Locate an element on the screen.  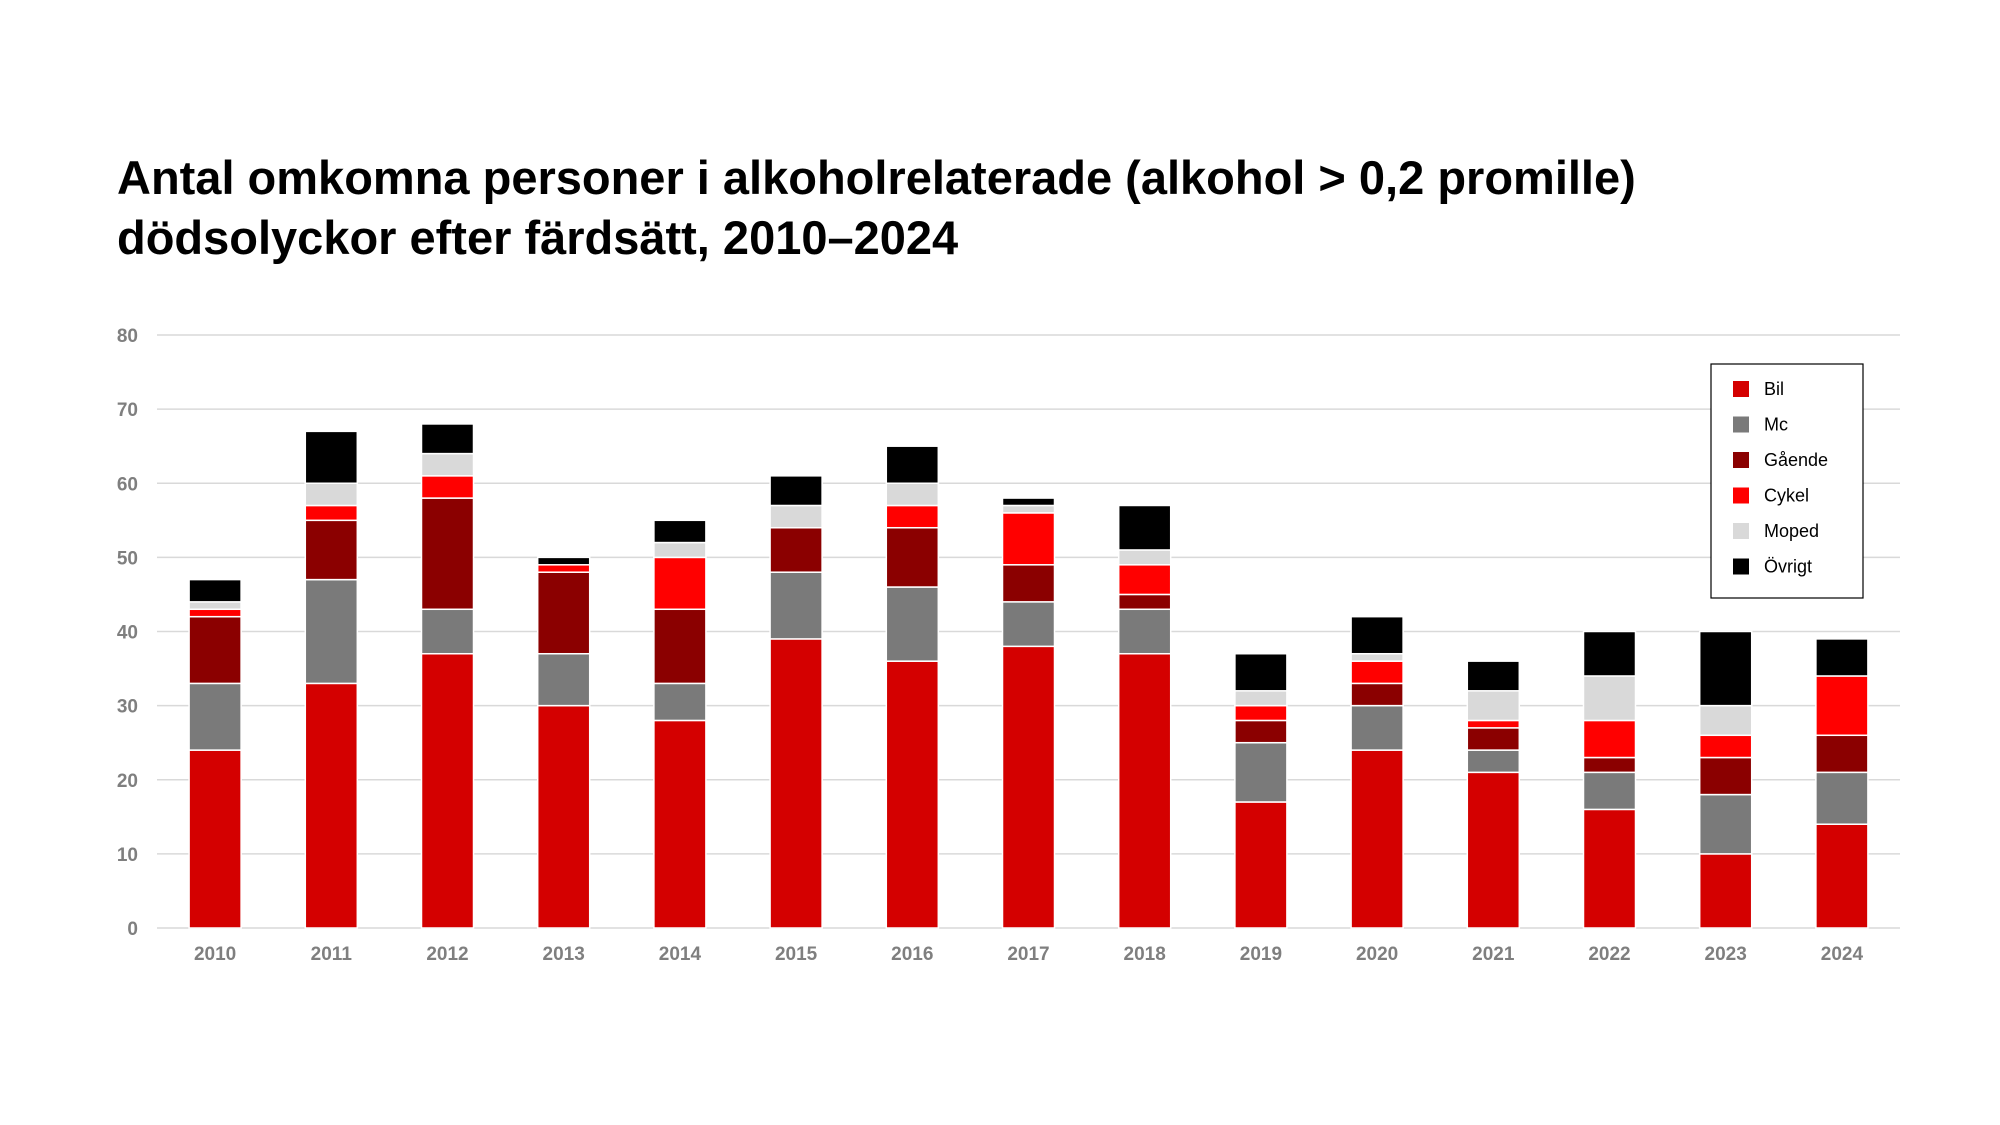
bar-segment-bil-2019 is located at coordinates (1261, 865).